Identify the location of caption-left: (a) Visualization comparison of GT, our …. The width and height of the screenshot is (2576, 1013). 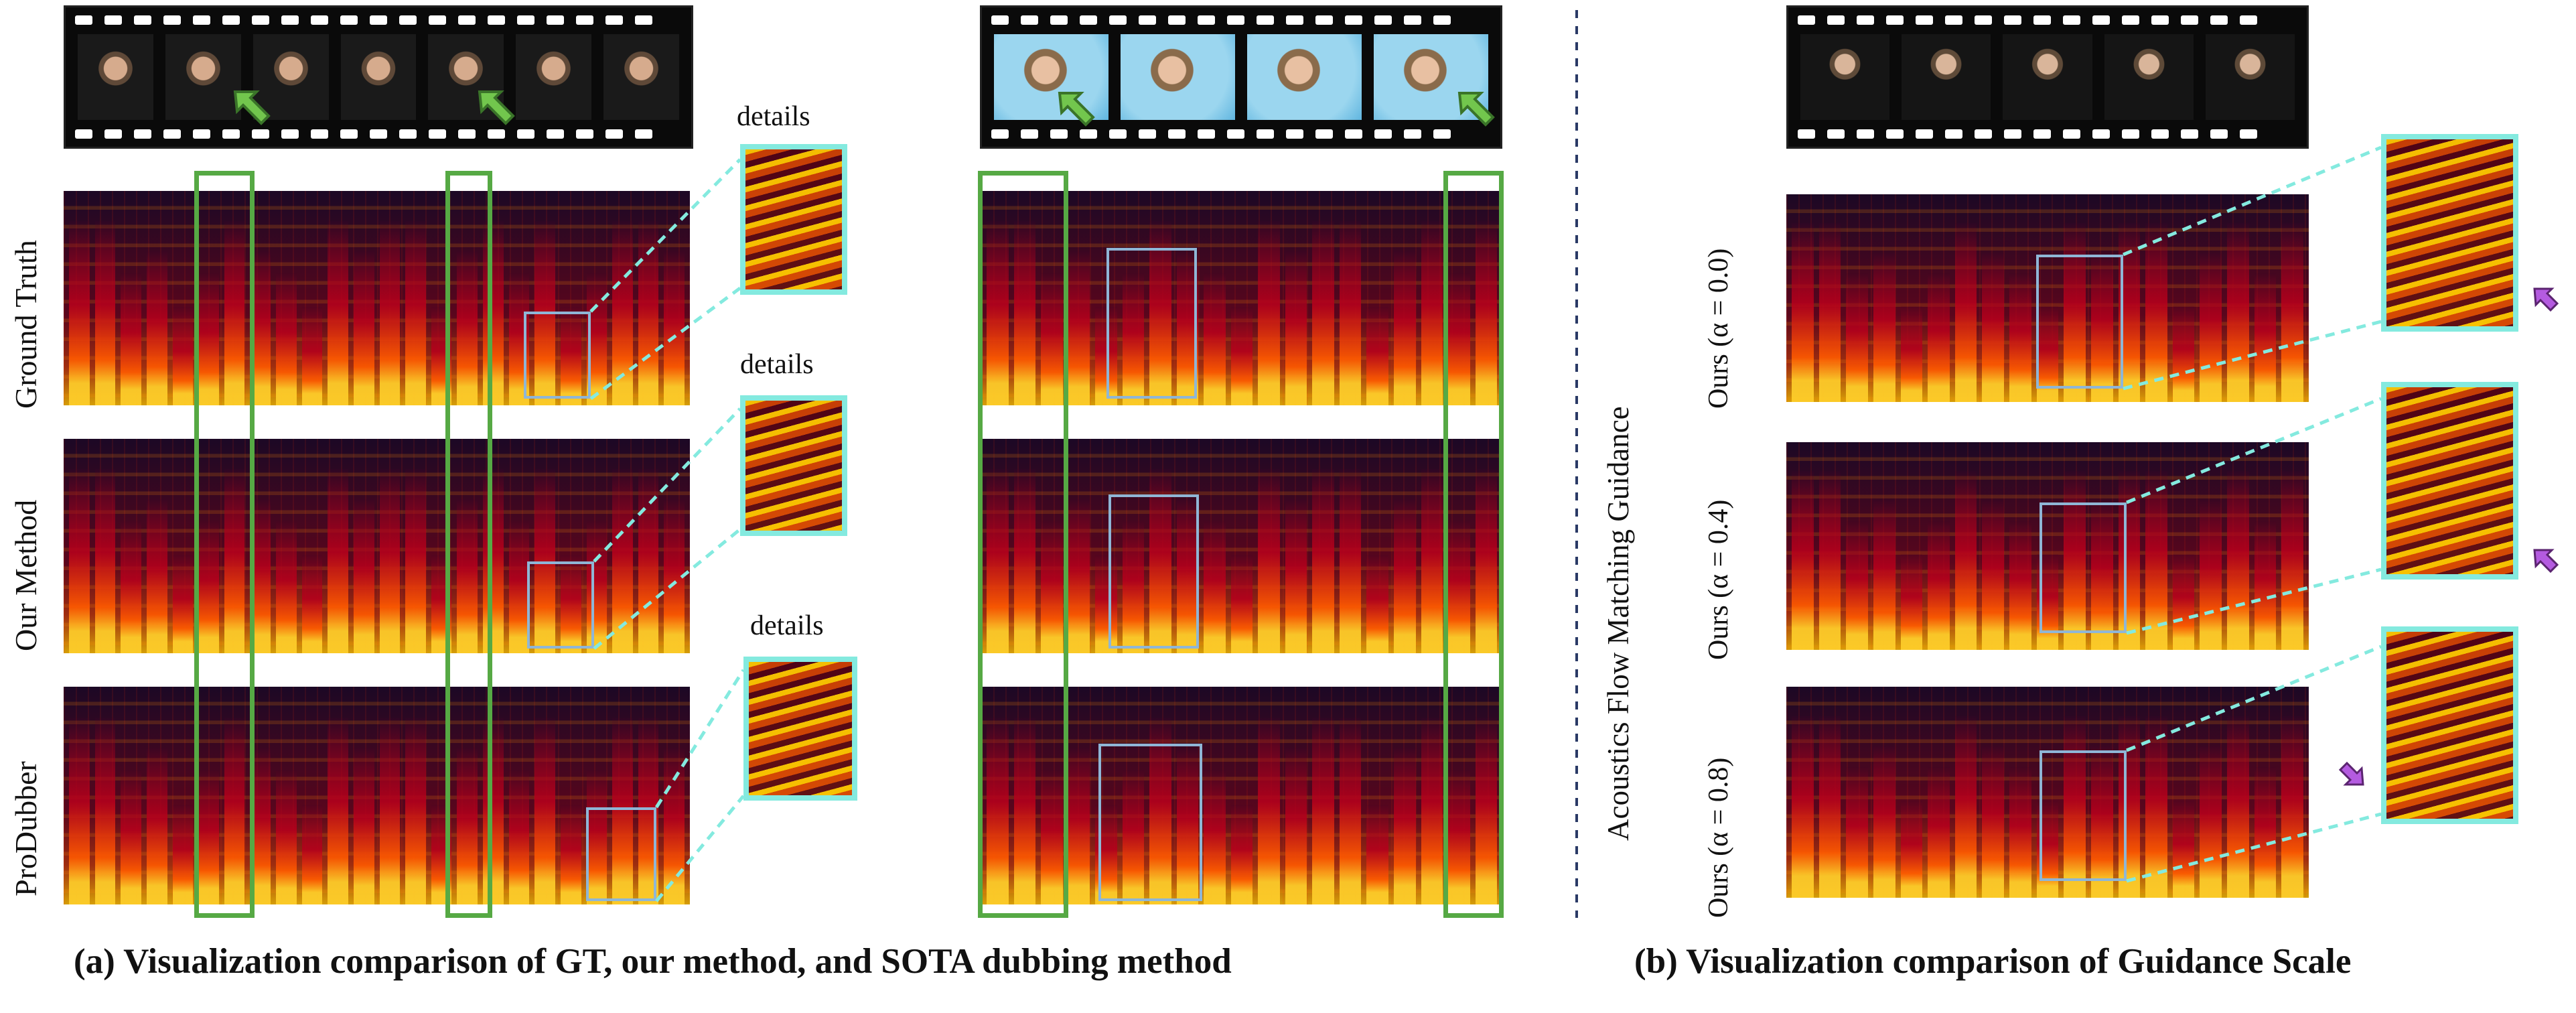
(653, 961).